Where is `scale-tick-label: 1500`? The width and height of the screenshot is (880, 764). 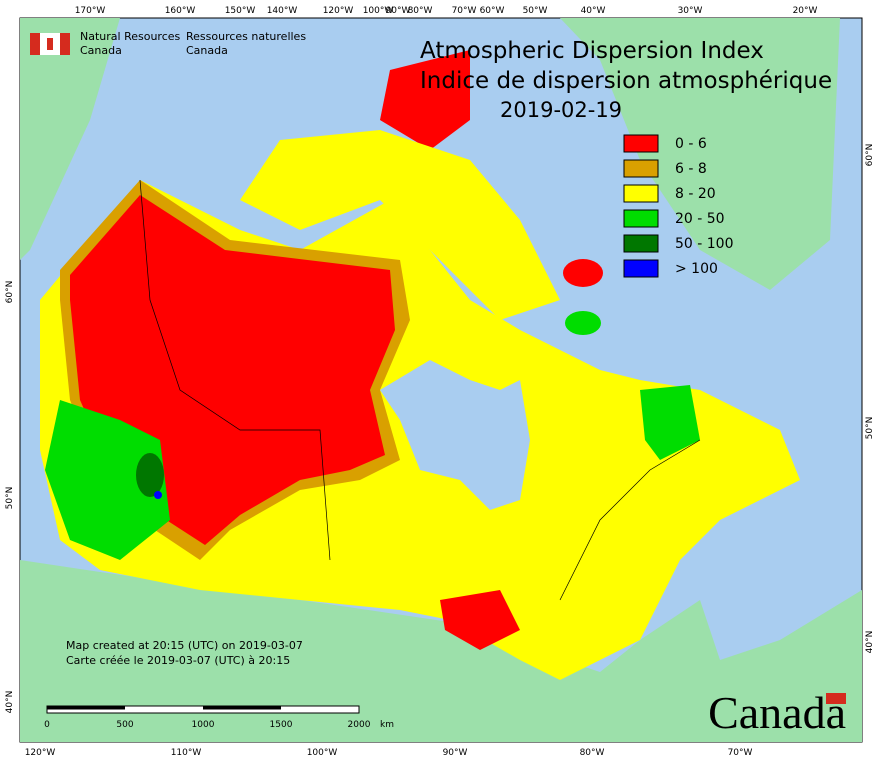
scale-tick-label: 1500 is located at coordinates (281, 725).